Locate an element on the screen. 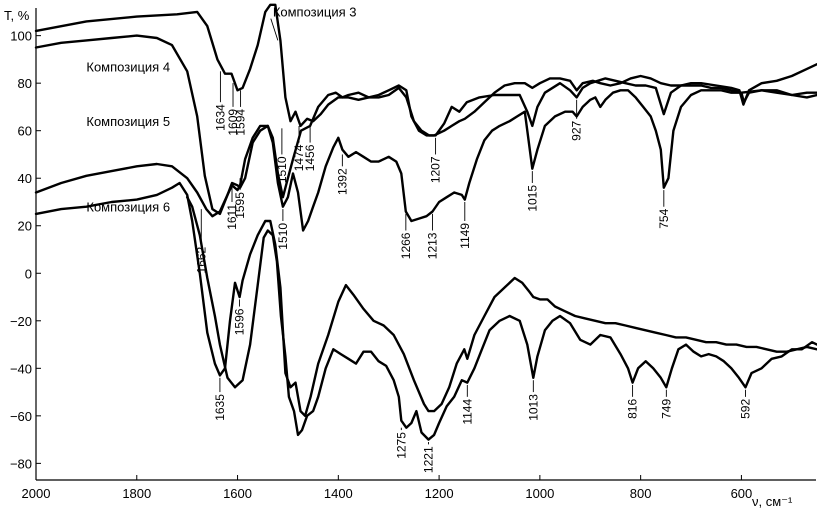 Image resolution: width=817 pixels, height=510 pixels. series-label-2: Композиция 4 is located at coordinates (128, 66).